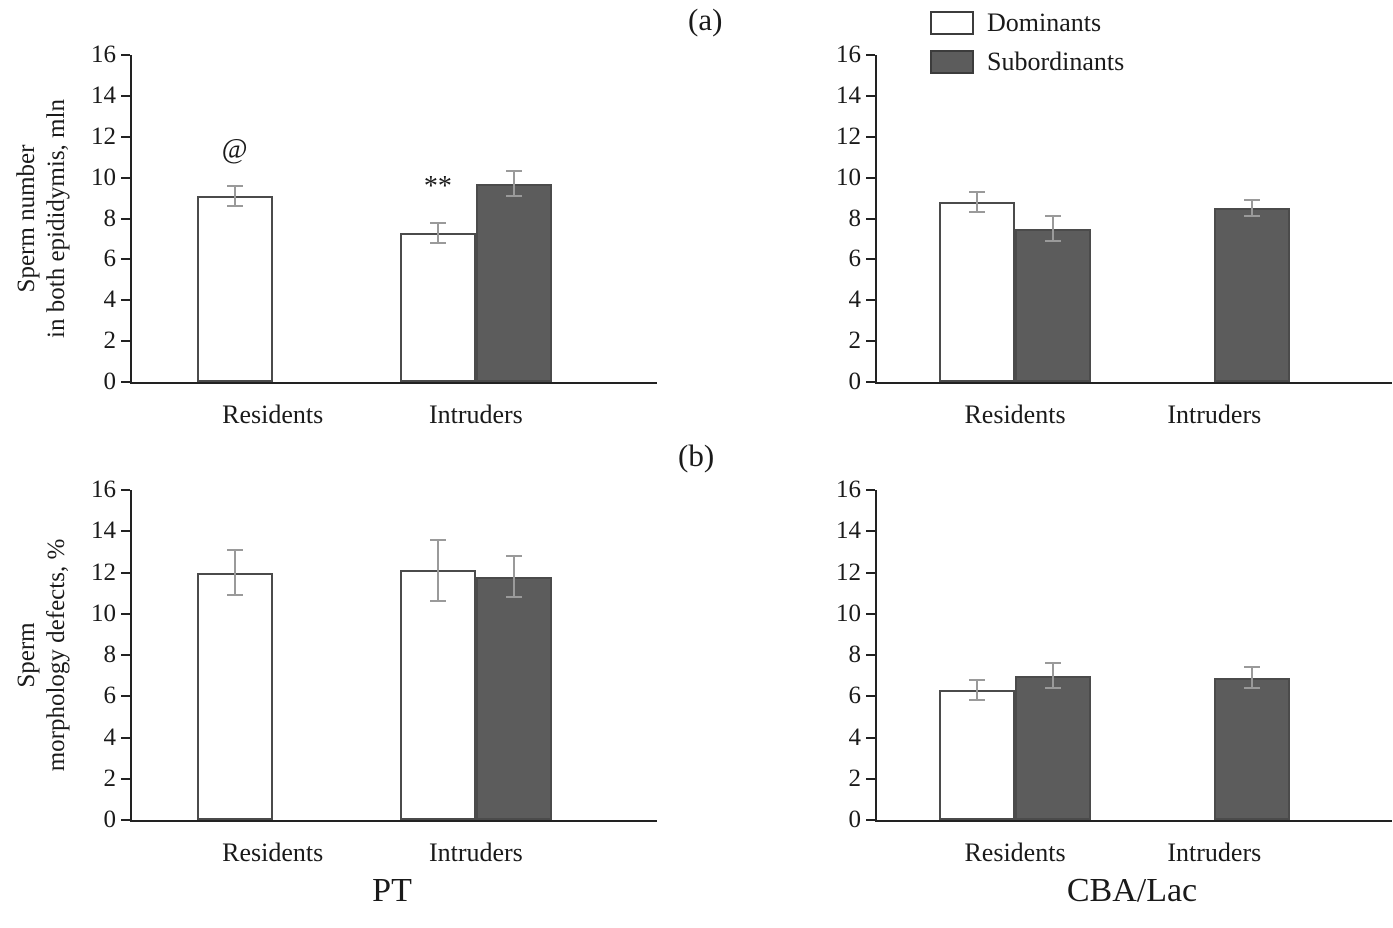  I want to click on legend: Dominants Subordinants, so click(1027, 47).